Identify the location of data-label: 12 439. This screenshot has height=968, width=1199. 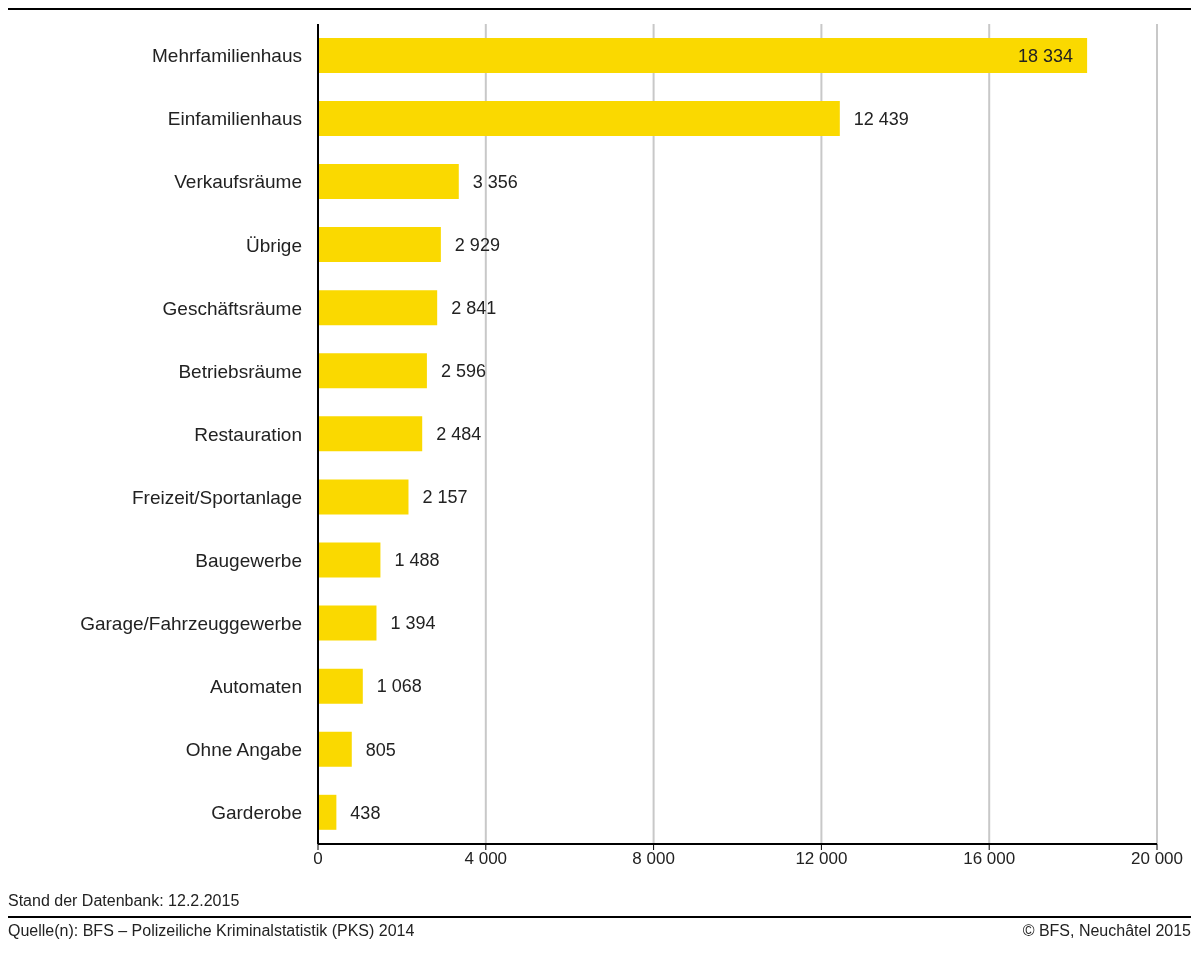
(881, 118).